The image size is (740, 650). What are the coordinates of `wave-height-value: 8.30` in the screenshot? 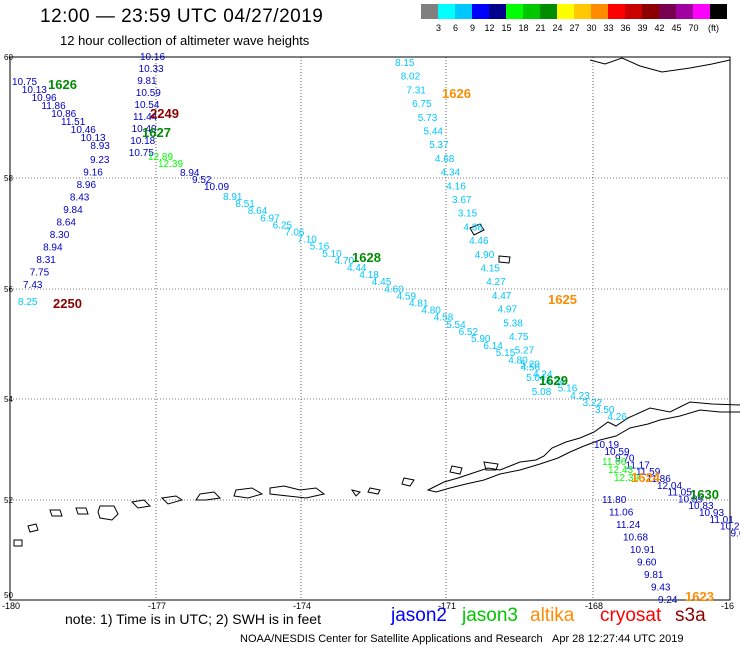 It's located at (60, 235).